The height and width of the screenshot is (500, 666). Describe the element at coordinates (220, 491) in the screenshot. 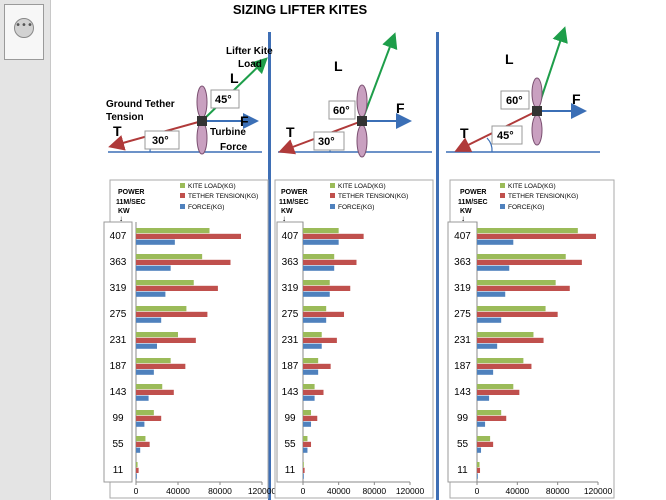

I see `x-tick-label: 80000` at that location.